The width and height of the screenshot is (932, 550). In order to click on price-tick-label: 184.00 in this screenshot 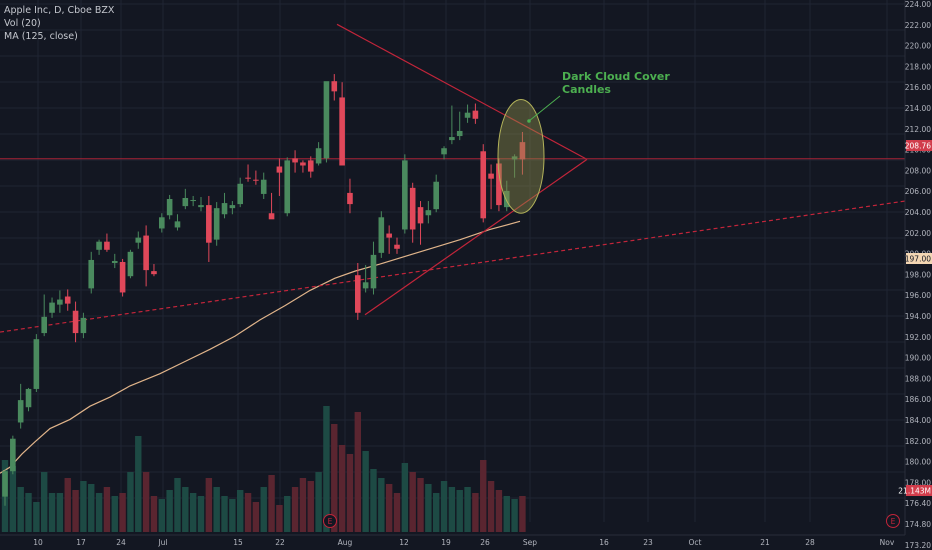, I will do `click(918, 420)`.